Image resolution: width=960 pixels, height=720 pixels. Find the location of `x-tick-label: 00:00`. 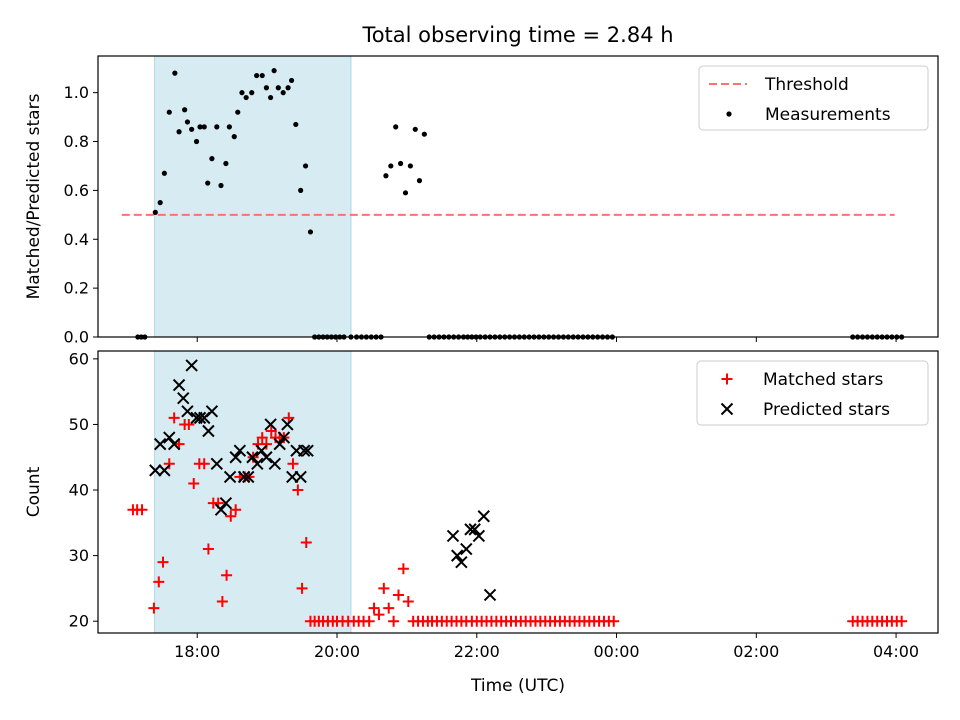

x-tick-label: 00:00 is located at coordinates (616, 651).